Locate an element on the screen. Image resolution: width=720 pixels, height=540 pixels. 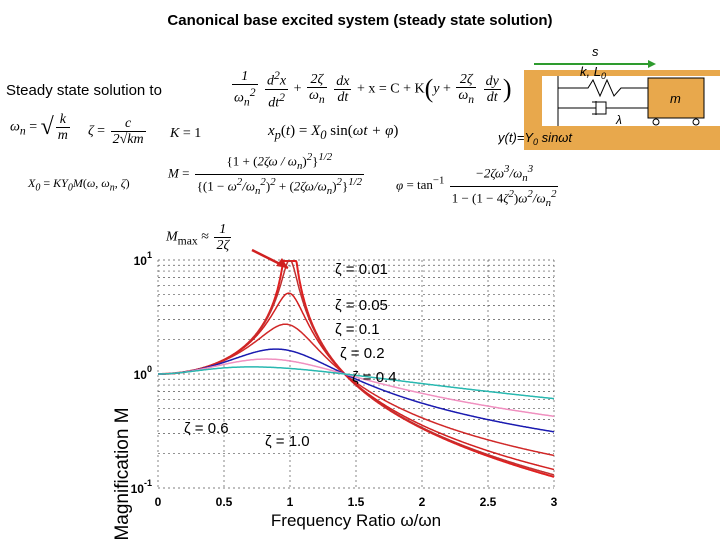
x-axis-label: Frequency Ratio ω/ωn is located at coordinates (356, 520).